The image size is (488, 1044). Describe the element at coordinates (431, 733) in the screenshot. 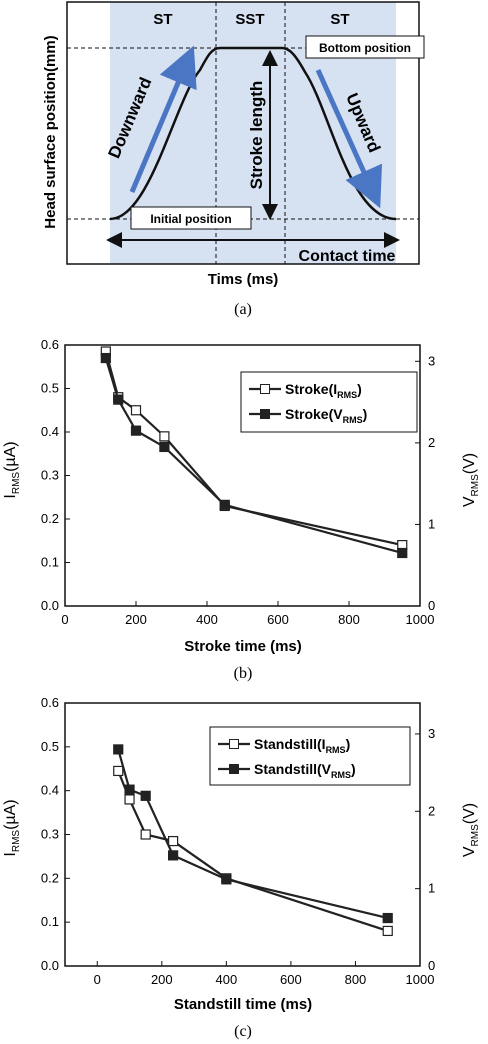

I see `c-ytick-right-label: 3` at that location.